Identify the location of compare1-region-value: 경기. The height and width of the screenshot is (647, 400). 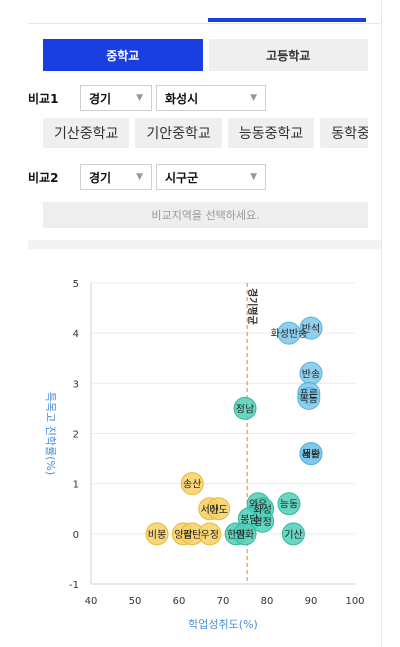
(100, 98).